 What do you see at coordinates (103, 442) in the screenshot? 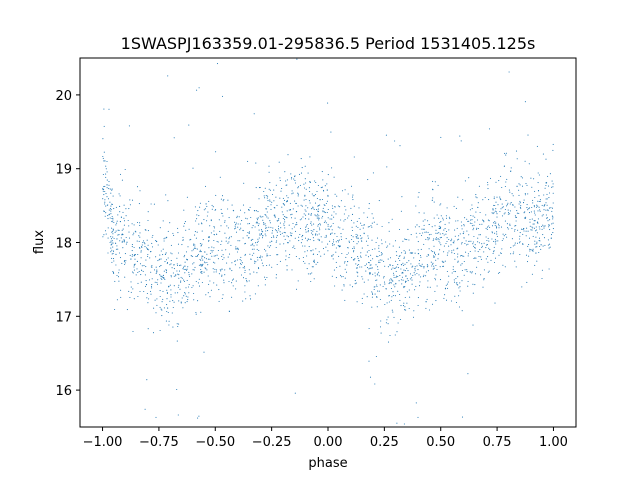
I see `x-tick-label: −1.00` at bounding box center [103, 442].